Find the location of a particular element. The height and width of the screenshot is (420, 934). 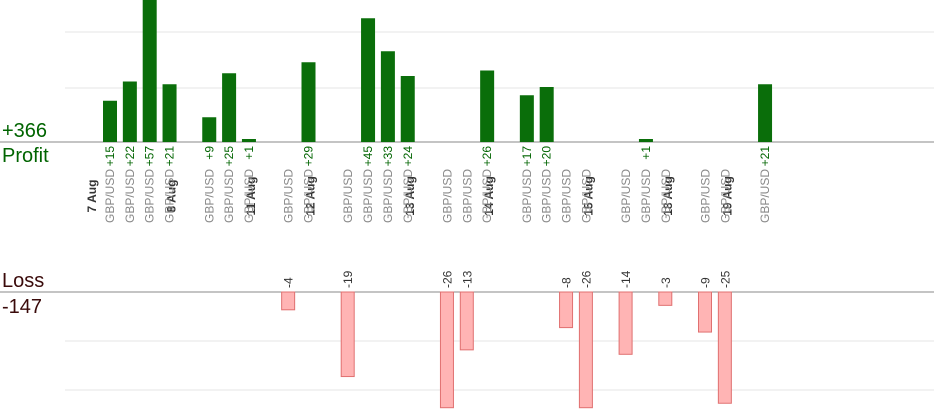

loss-value-label: -14 is located at coordinates (626, 279).